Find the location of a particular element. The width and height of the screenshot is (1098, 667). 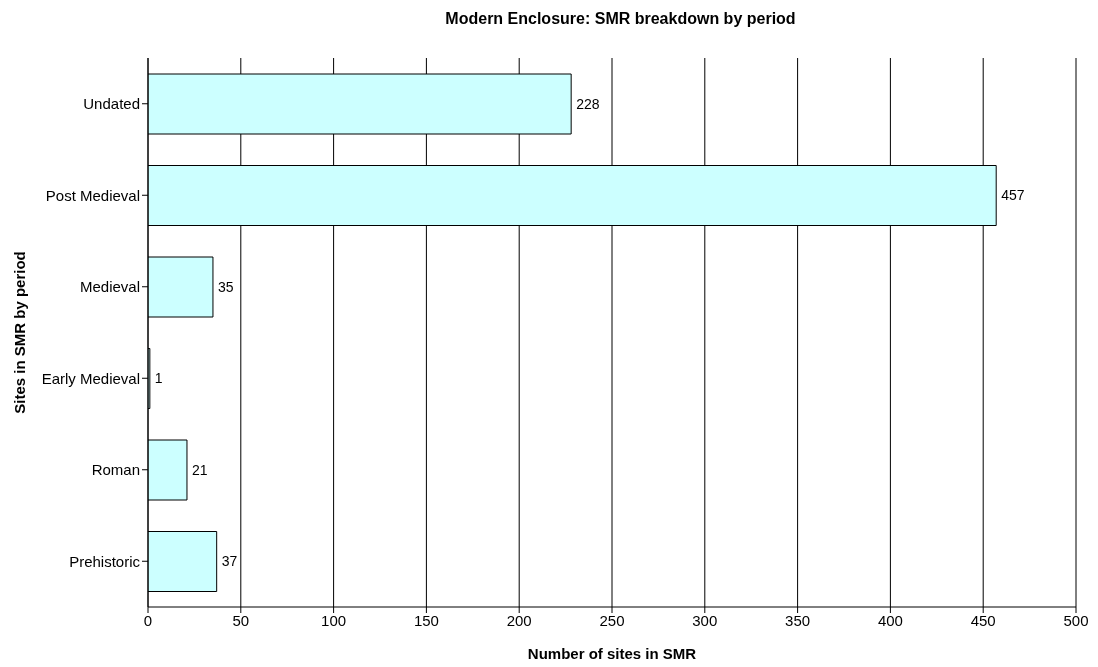

x-tick-label: 150 is located at coordinates (426, 620).